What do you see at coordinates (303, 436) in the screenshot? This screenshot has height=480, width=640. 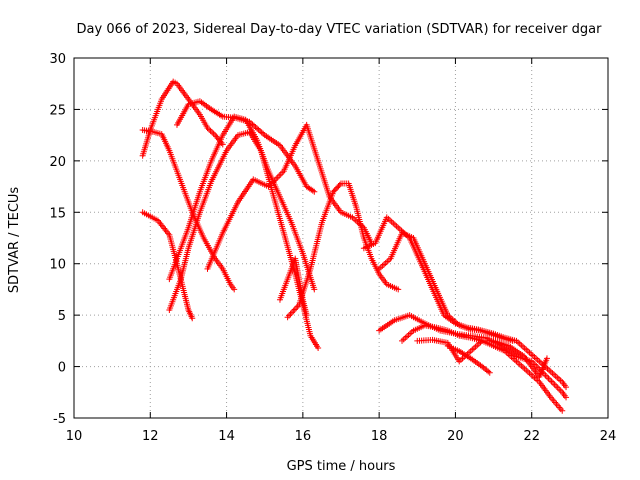 I see `x-tick-label: 16` at bounding box center [303, 436].